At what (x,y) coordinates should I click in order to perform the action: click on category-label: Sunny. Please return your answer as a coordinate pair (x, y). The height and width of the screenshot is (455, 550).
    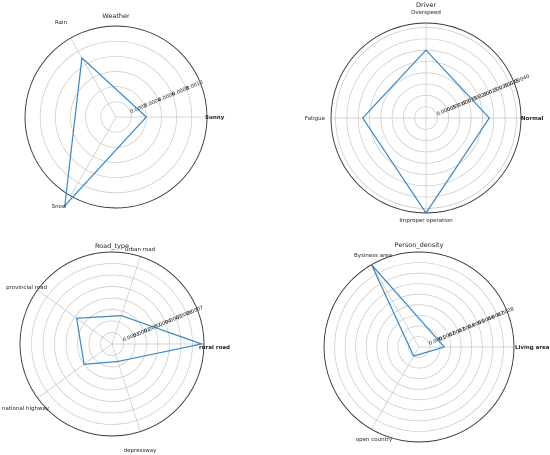
    Looking at the image, I should click on (215, 118).